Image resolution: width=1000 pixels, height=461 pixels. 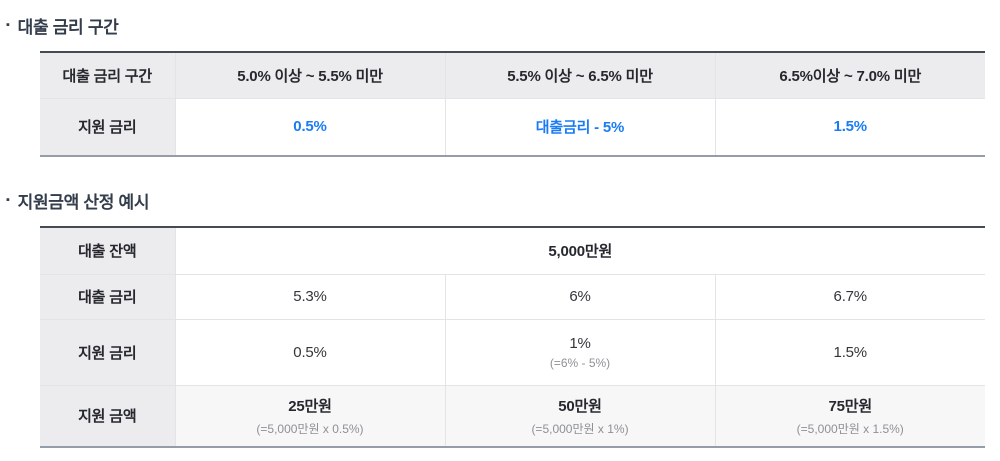 What do you see at coordinates (849, 75) in the screenshot?
I see `rate-range-3: 6.5%이상 ~ 7.0% 미만` at bounding box center [849, 75].